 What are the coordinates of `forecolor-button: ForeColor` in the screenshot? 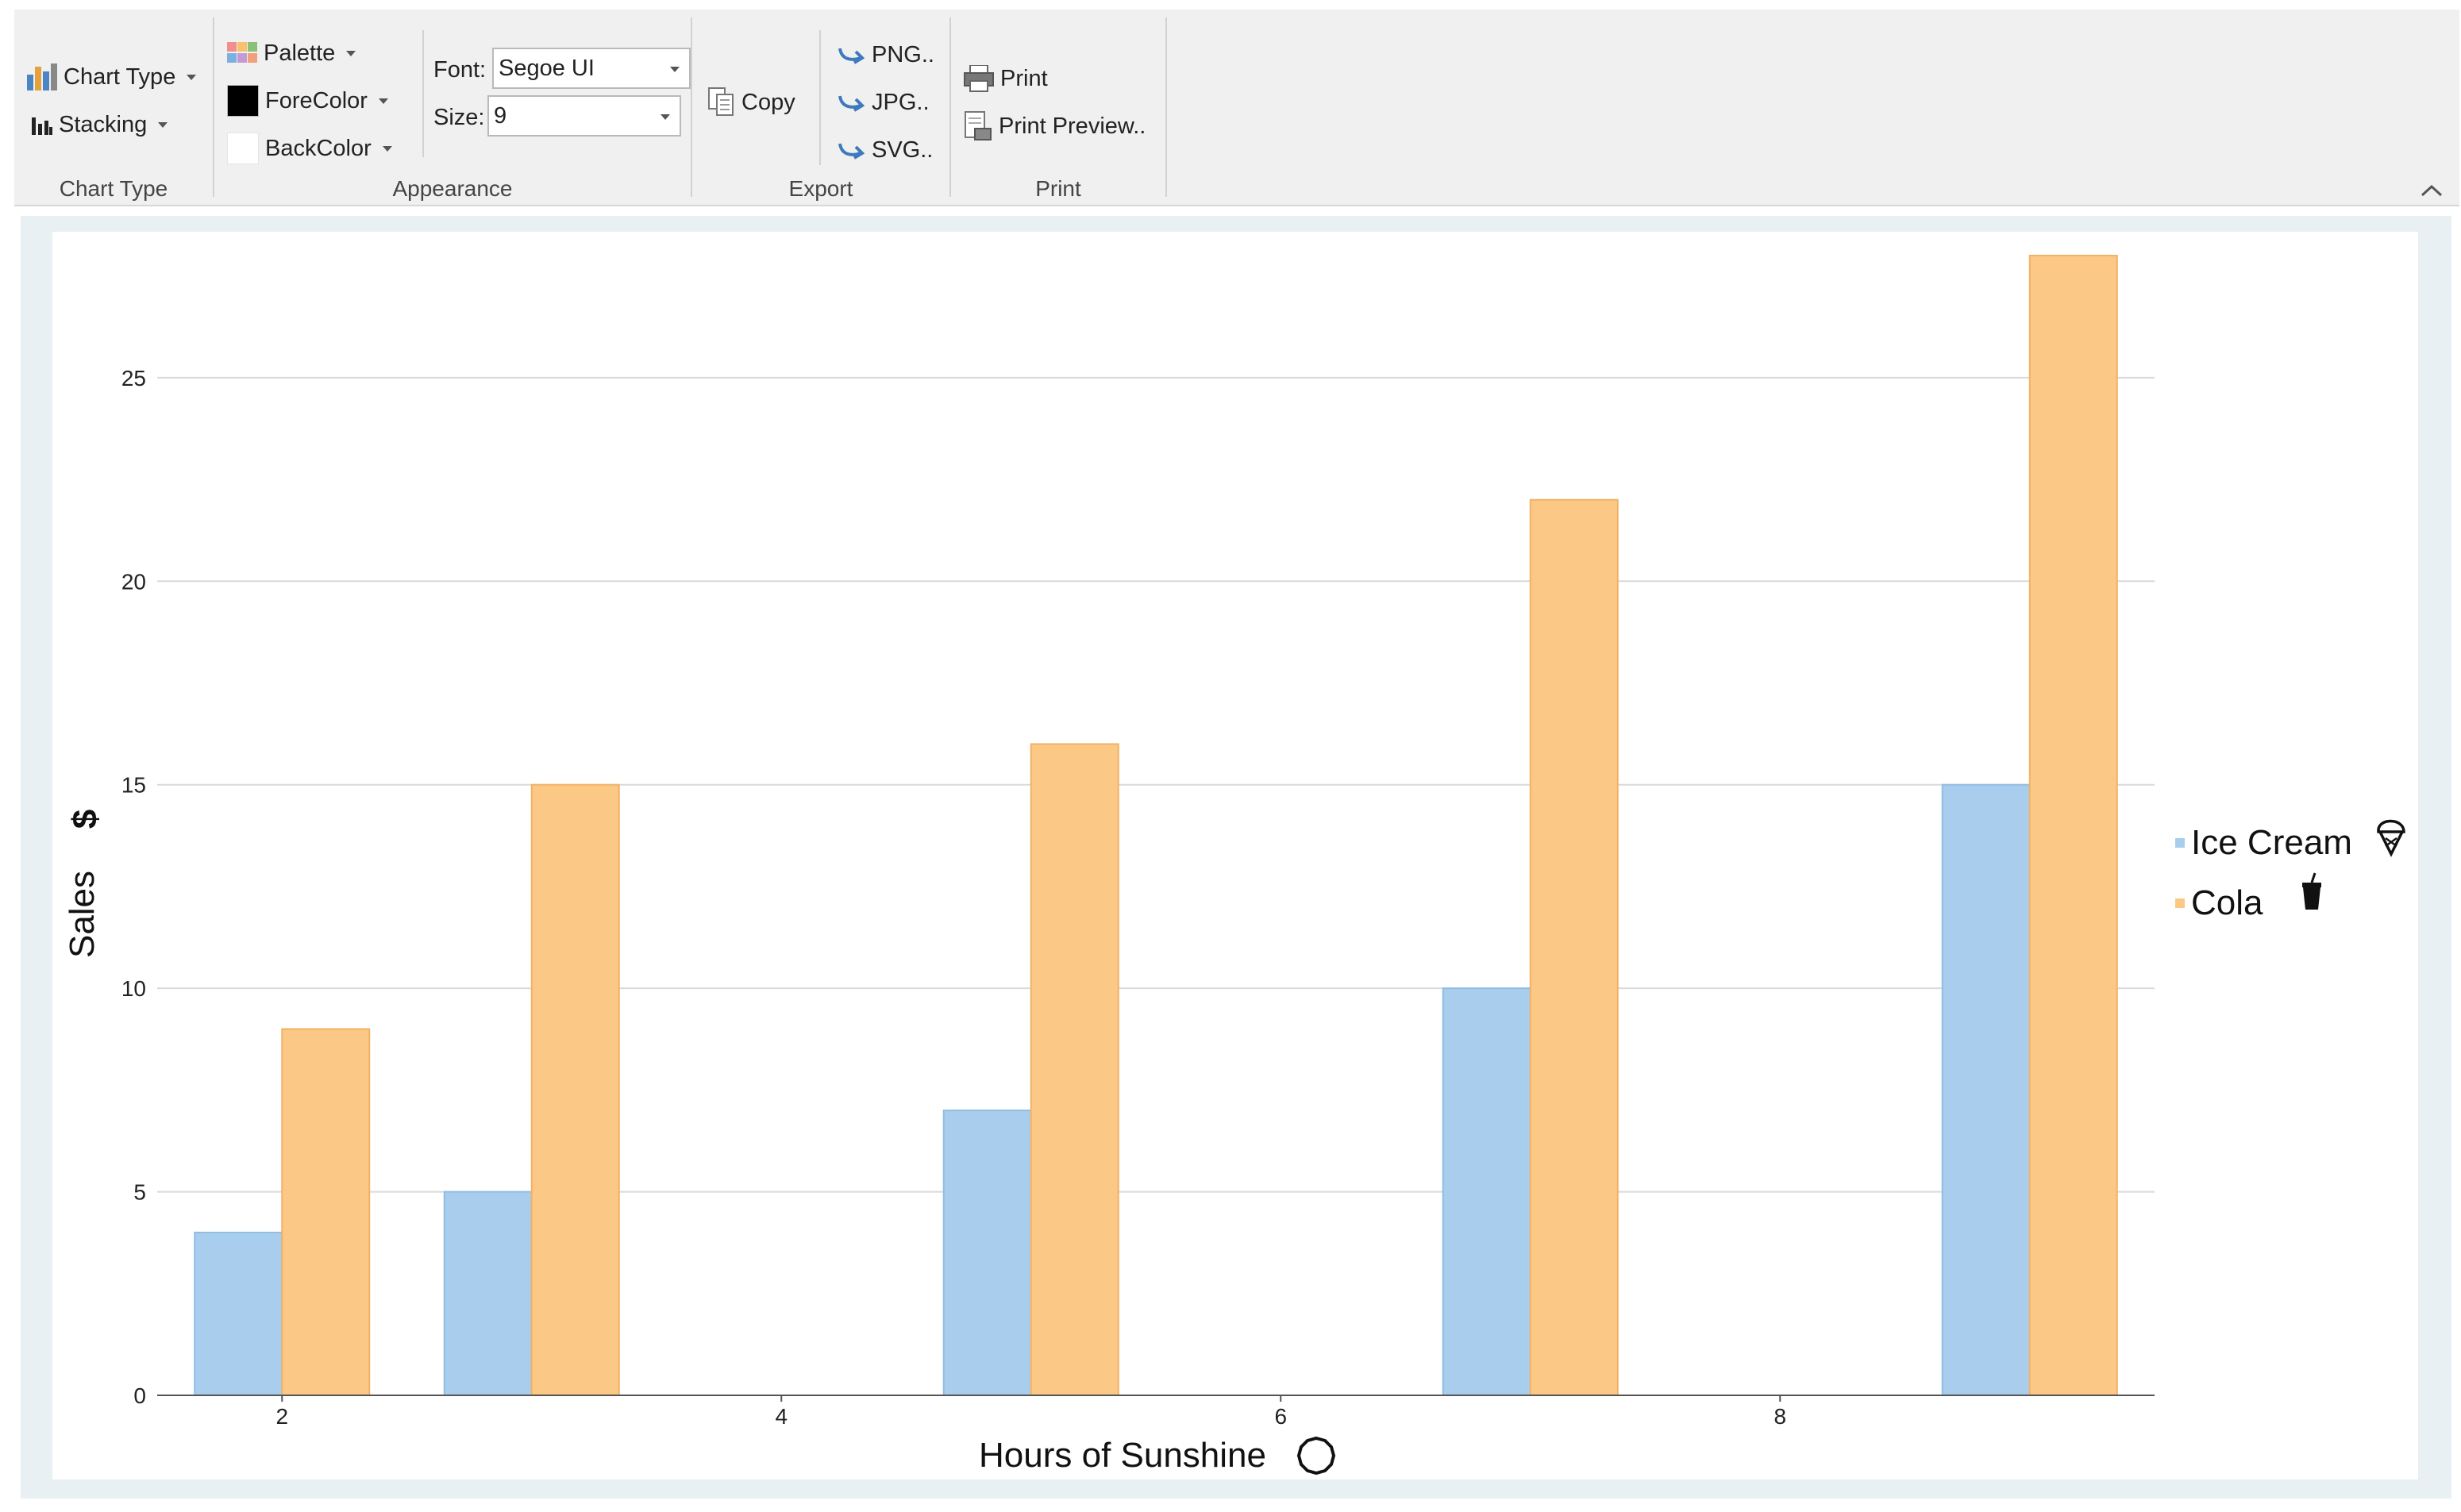 It's located at (307, 101).